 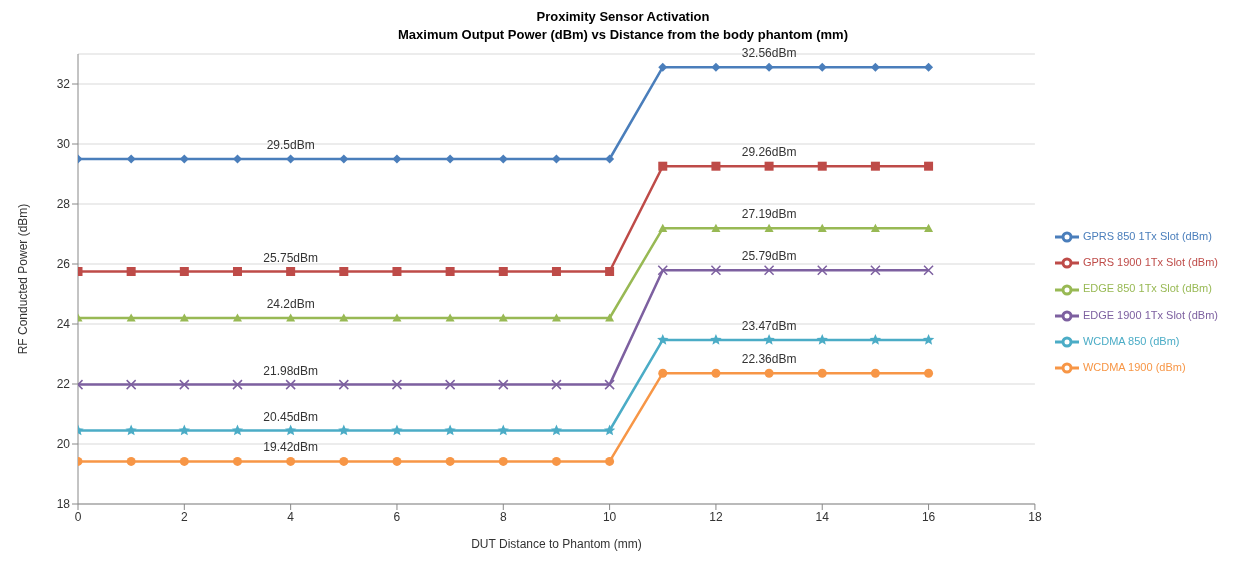 I want to click on legend-label: GPRS 1900 1Tx Slot (dBm), so click(x=1150, y=262).